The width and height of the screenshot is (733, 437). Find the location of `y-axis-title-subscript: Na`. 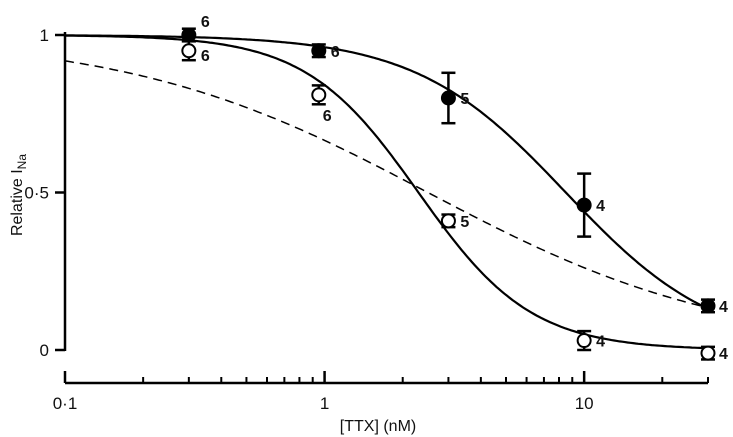

y-axis-title-subscript: Na is located at coordinates (22, 162).